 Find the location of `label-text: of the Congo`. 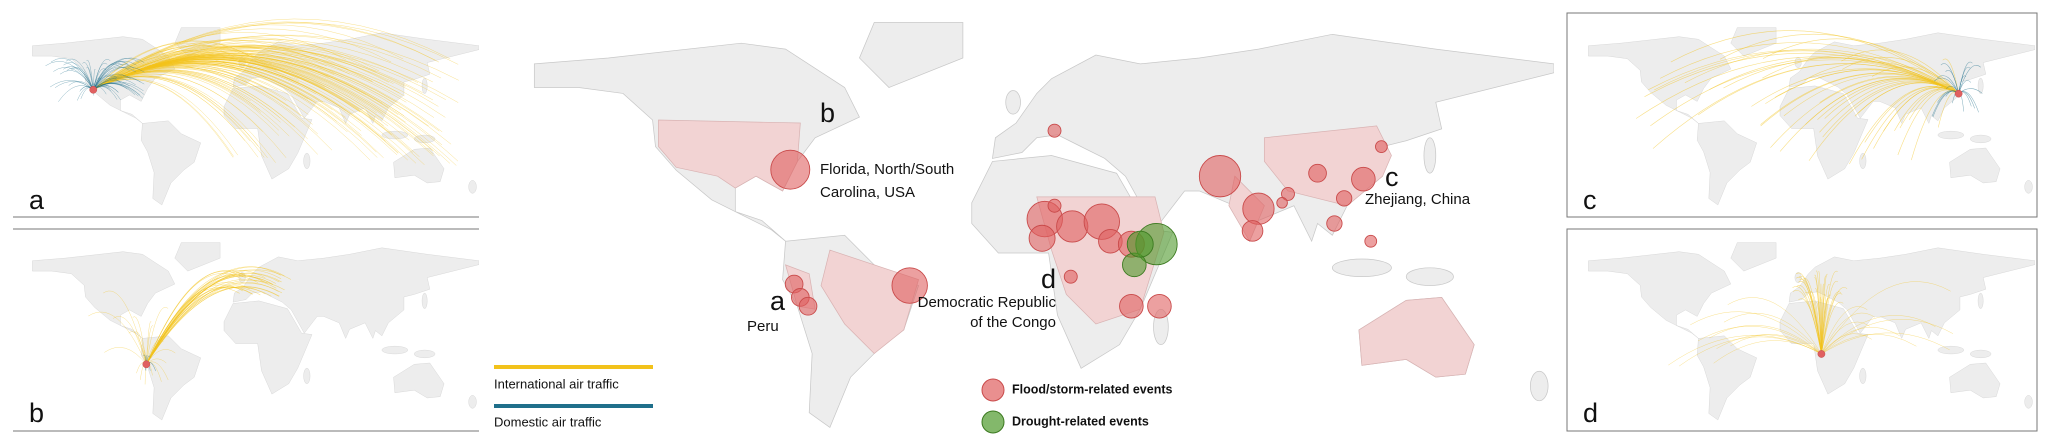

label-text: of the Congo is located at coordinates (1013, 322).